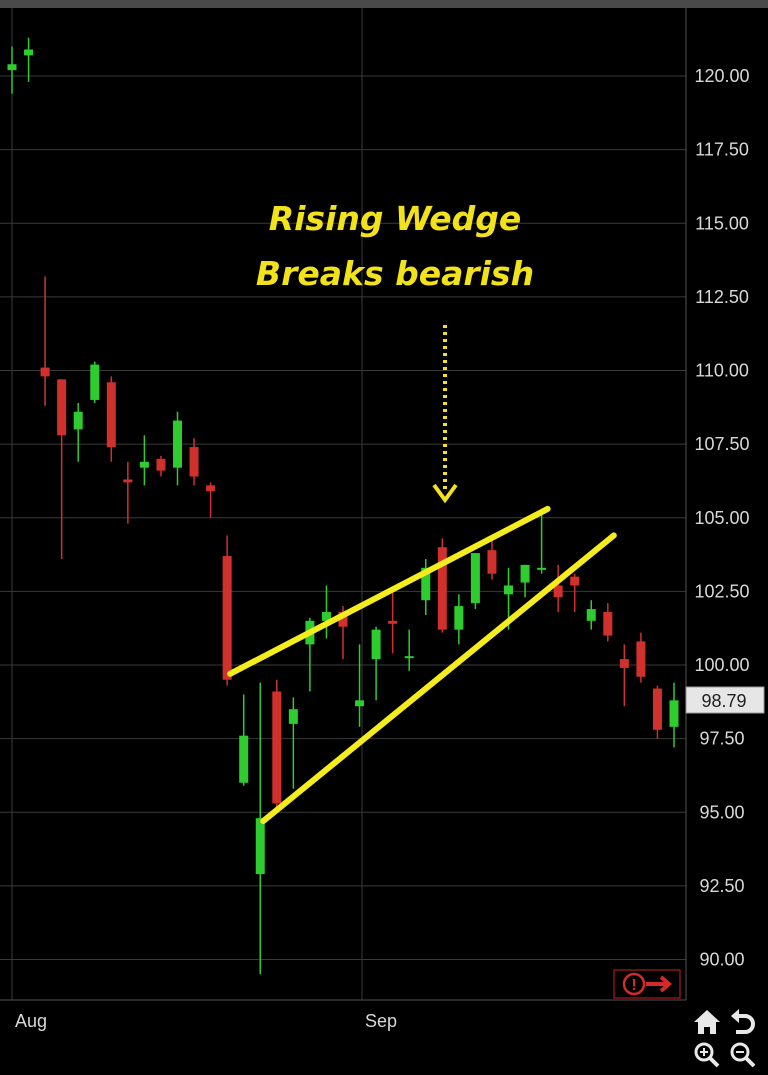 The width and height of the screenshot is (768, 1075). Describe the element at coordinates (395, 246) in the screenshot. I see `annotation-text: Rising Wedge Breaks bearish` at that location.